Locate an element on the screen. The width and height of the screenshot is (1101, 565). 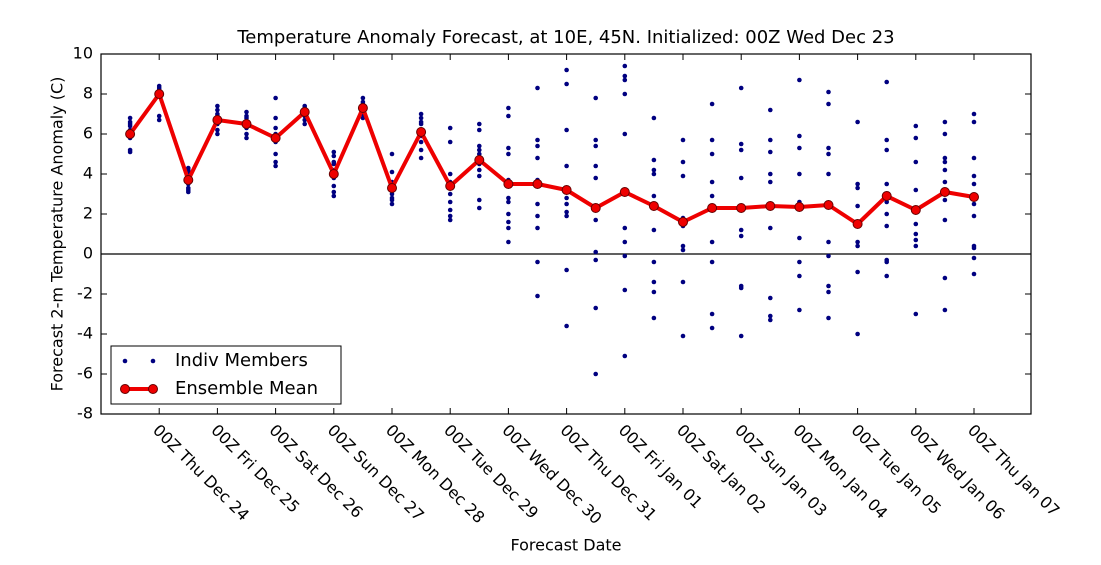
legend: Indiv Members Ensemble Mean is located at coordinates (226, 375).